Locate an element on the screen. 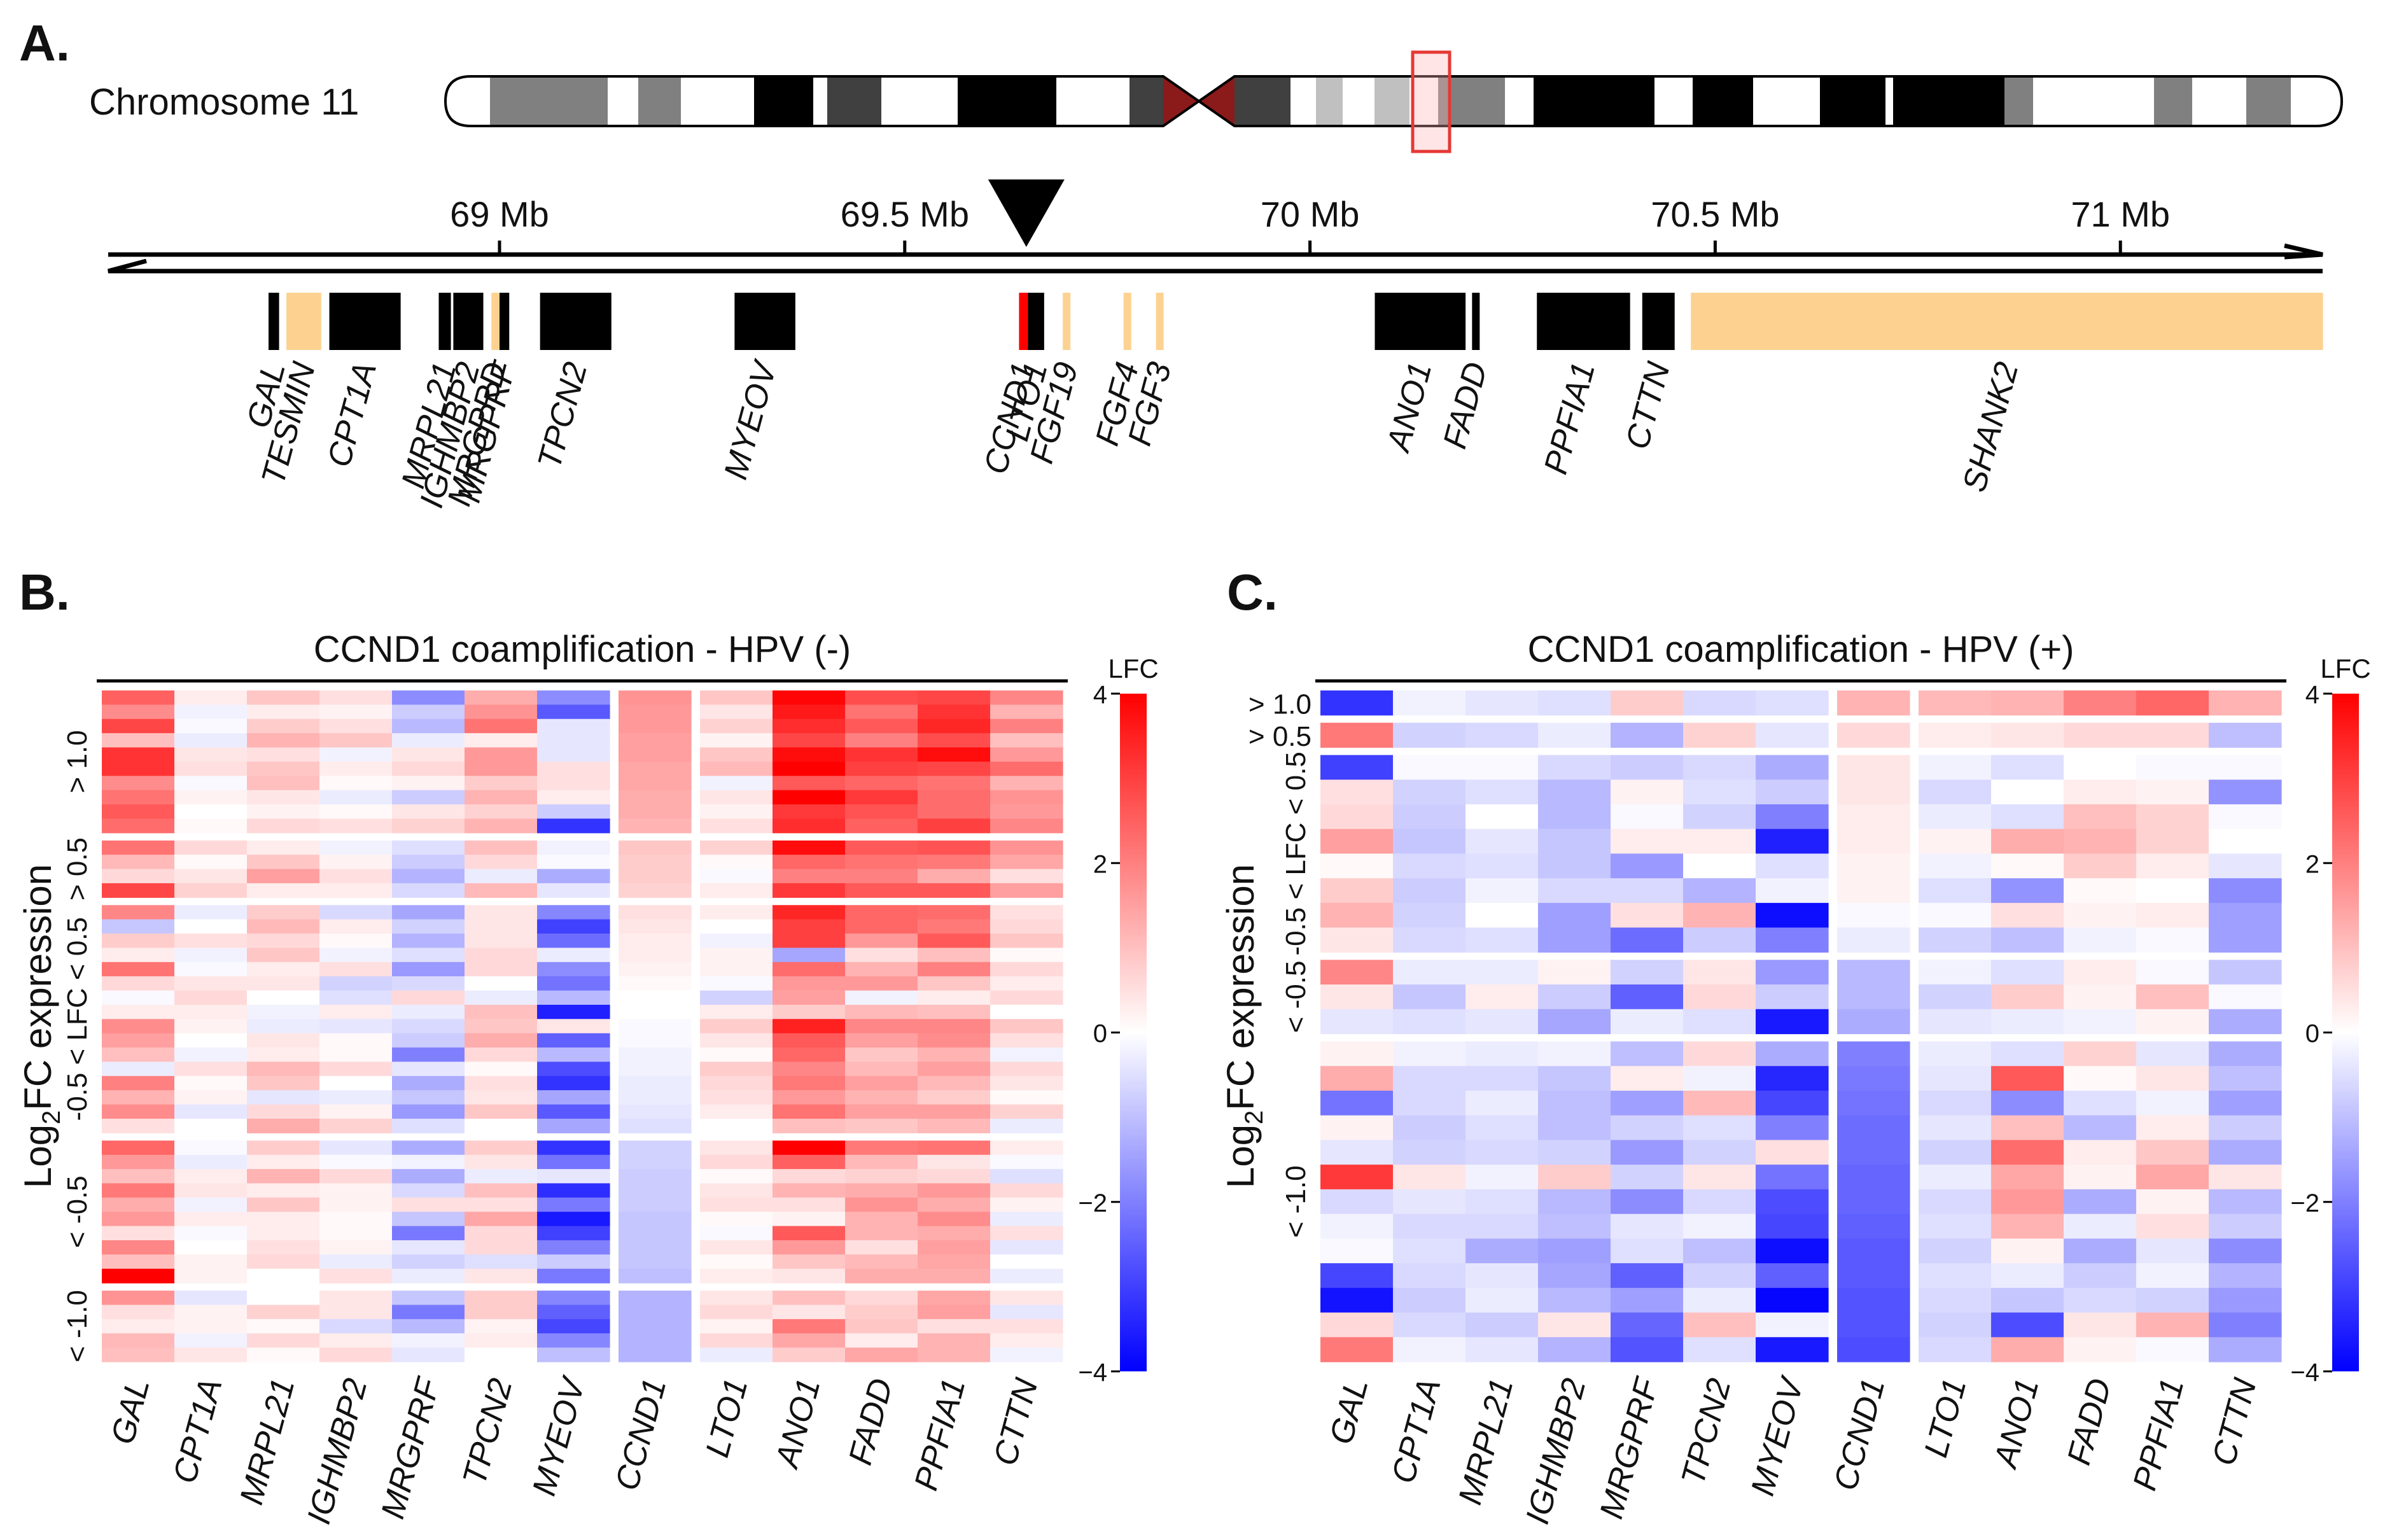 The image size is (2385, 1540). column-label: TPCN2 is located at coordinates (488, 1432).